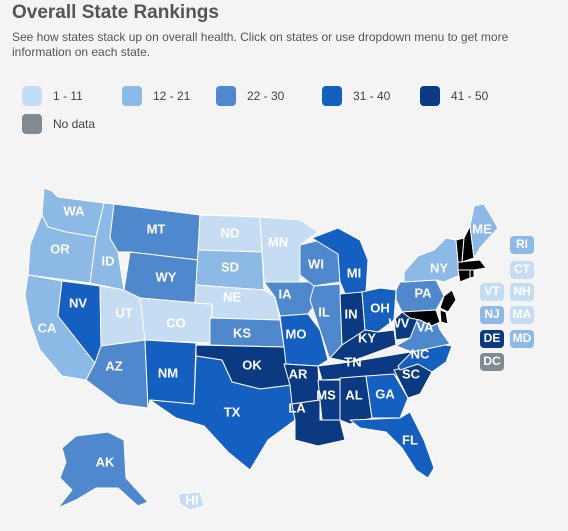  What do you see at coordinates (326, 394) in the screenshot?
I see `state-label: MS` at bounding box center [326, 394].